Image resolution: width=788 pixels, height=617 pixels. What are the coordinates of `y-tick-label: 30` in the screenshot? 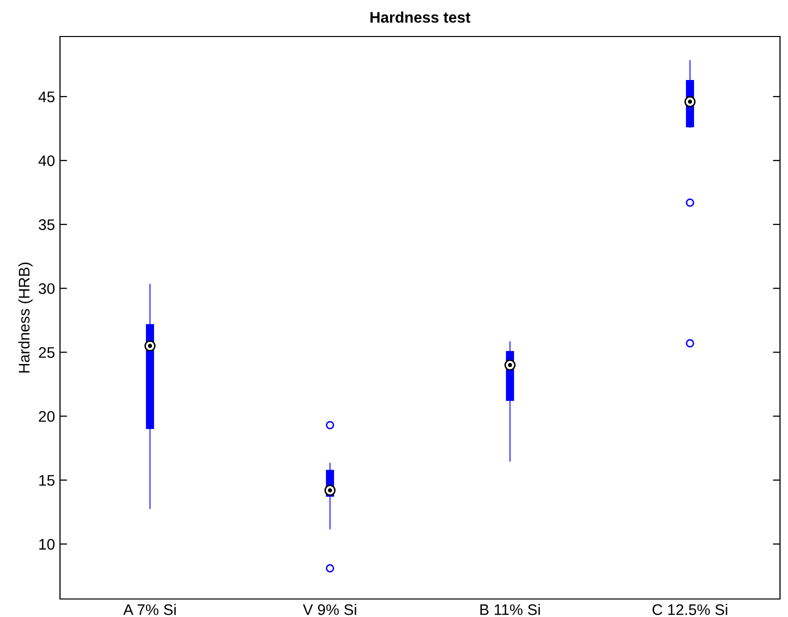 It's located at (46, 288).